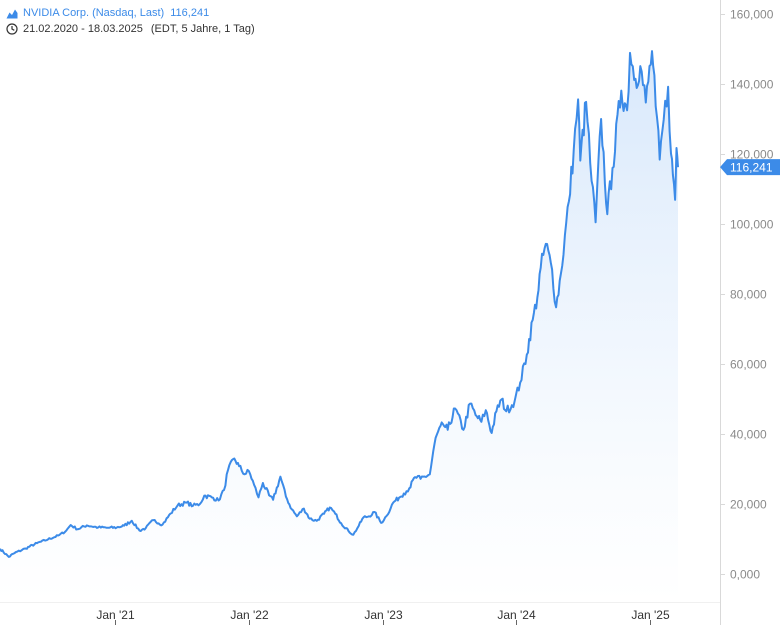 This screenshot has height=630, width=780. I want to click on date-range: 21.02.2020 - 18.03.2025, so click(83, 29).